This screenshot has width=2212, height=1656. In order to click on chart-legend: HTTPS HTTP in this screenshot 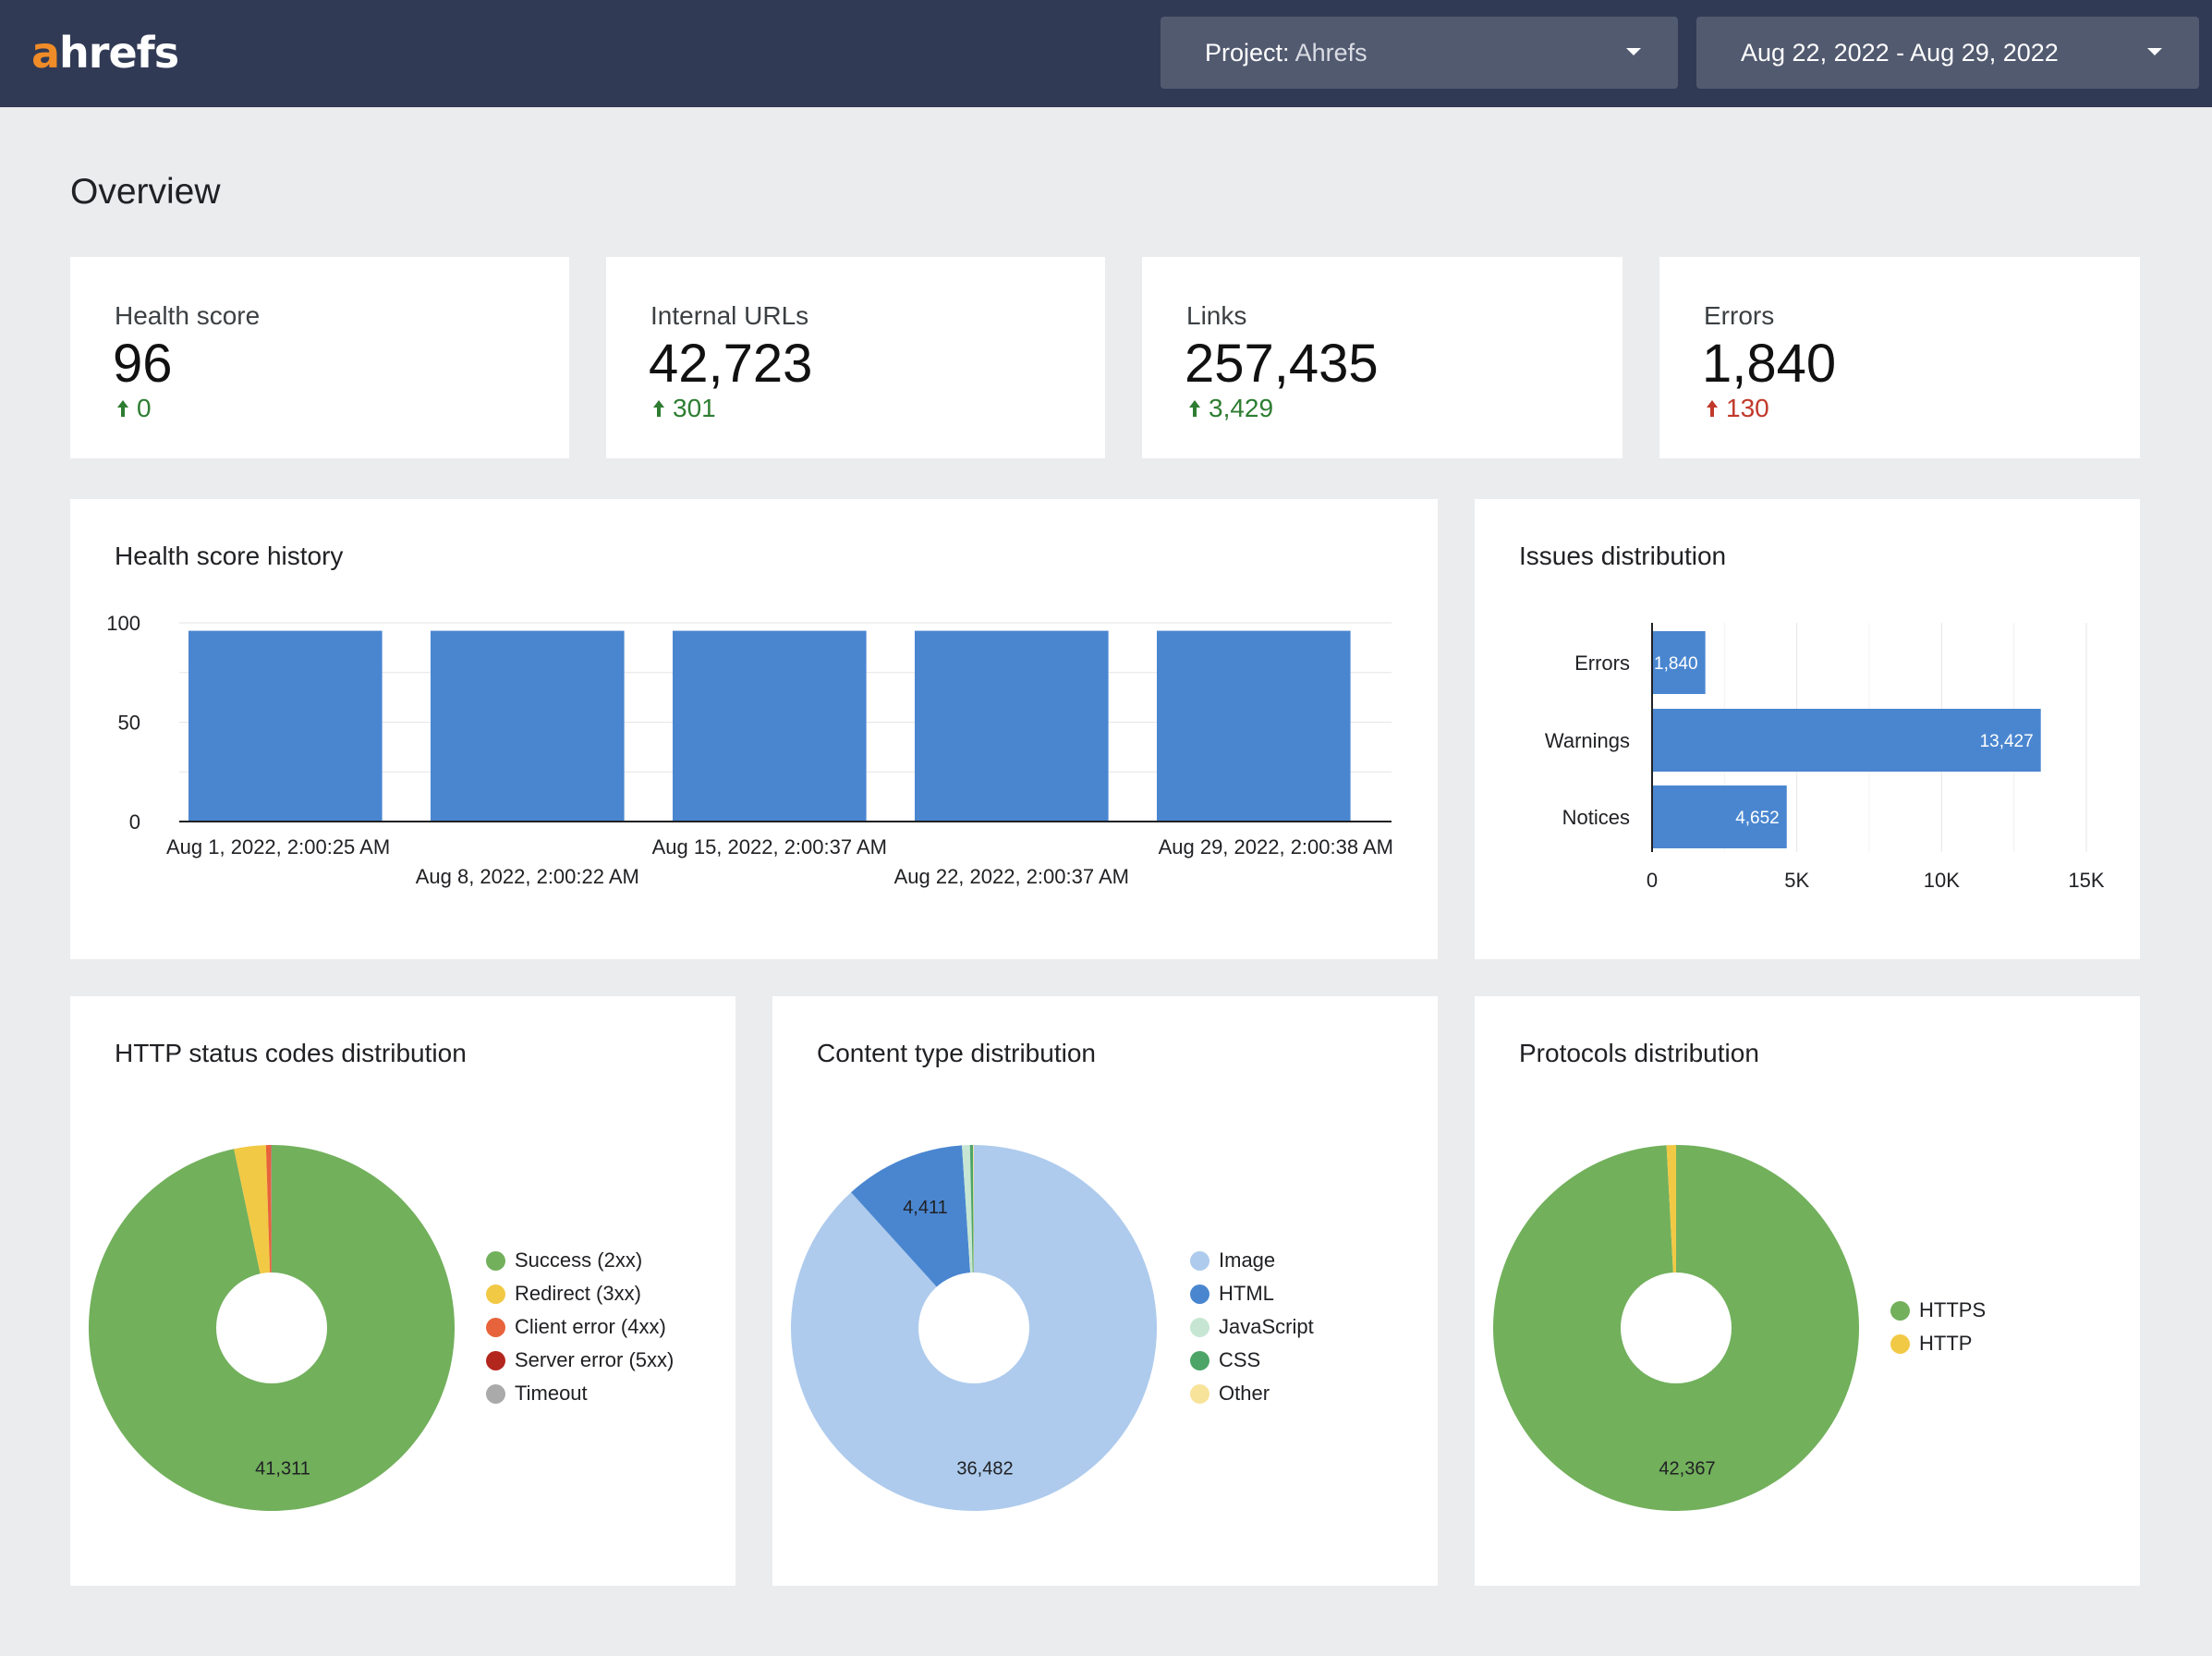, I will do `click(1938, 1327)`.